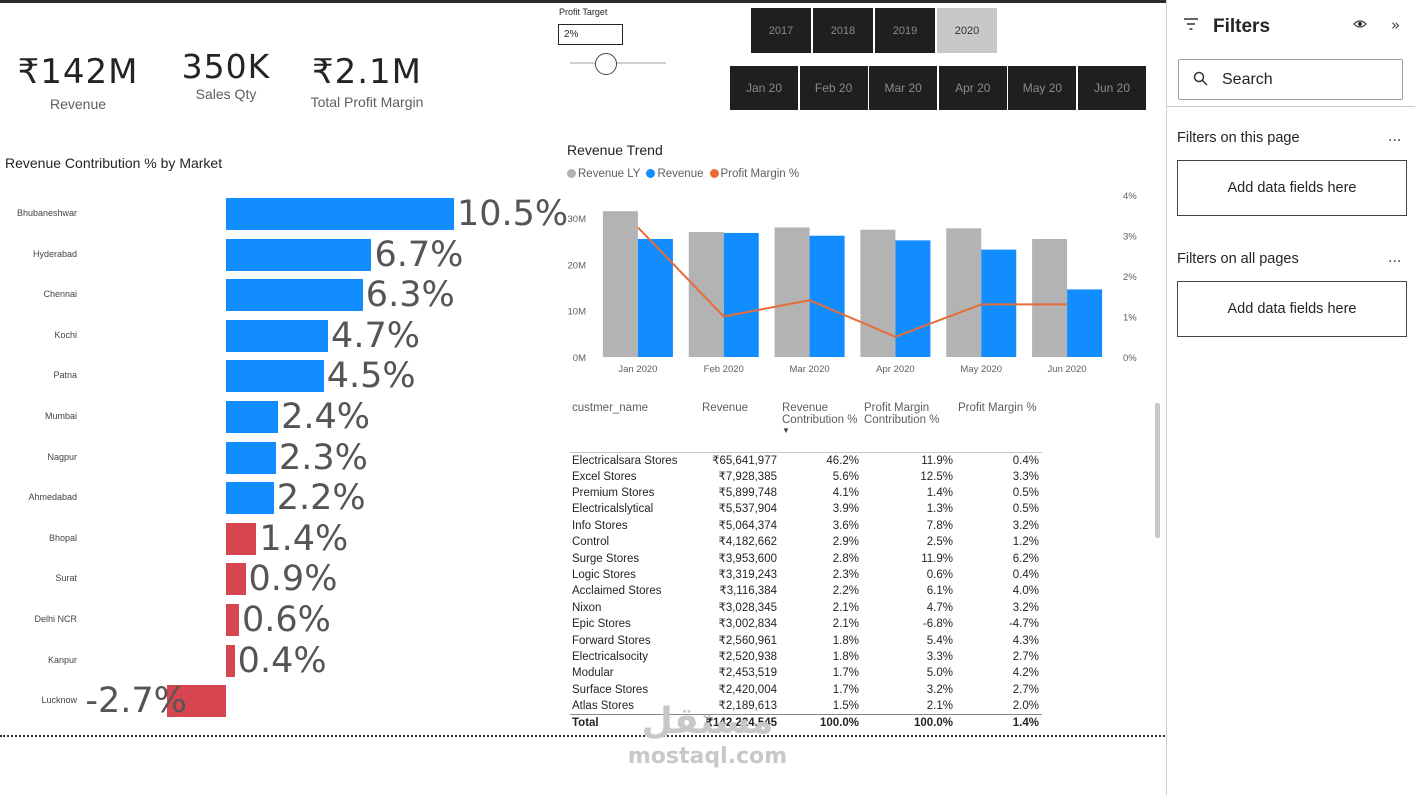 This screenshot has height=795, width=1415. I want to click on table-row: Atlas Stores ₹2,189,613 1.5% 2.1% 2.0%, so click(806, 706).